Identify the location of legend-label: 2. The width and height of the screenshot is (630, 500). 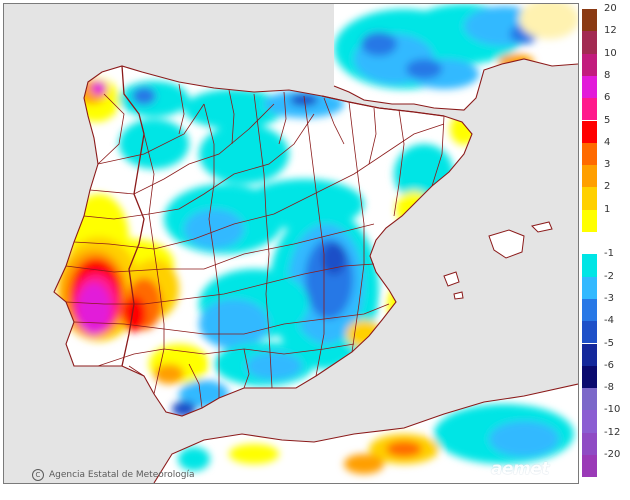
(607, 187).